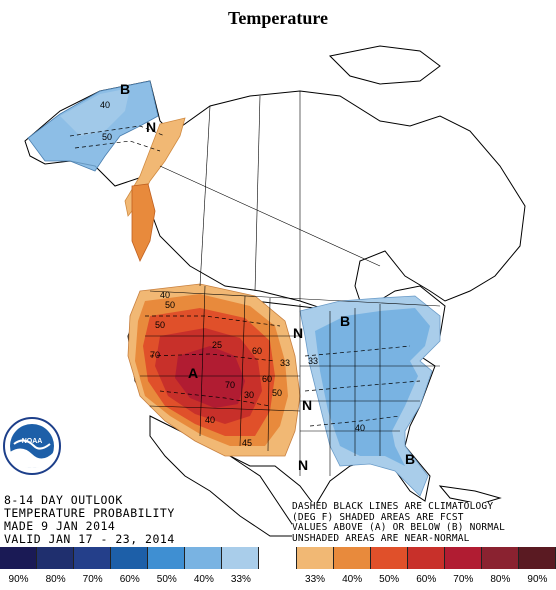  Describe the element at coordinates (32, 441) in the screenshot. I see `noaa-logo-text: NOAA` at that location.